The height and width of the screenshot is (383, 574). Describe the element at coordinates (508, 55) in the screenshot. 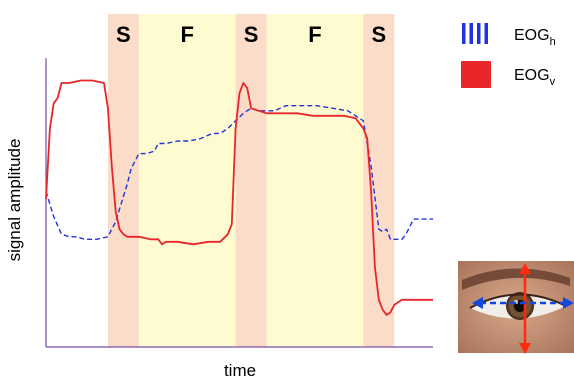

I see `legend: EOGh EOGv` at that location.